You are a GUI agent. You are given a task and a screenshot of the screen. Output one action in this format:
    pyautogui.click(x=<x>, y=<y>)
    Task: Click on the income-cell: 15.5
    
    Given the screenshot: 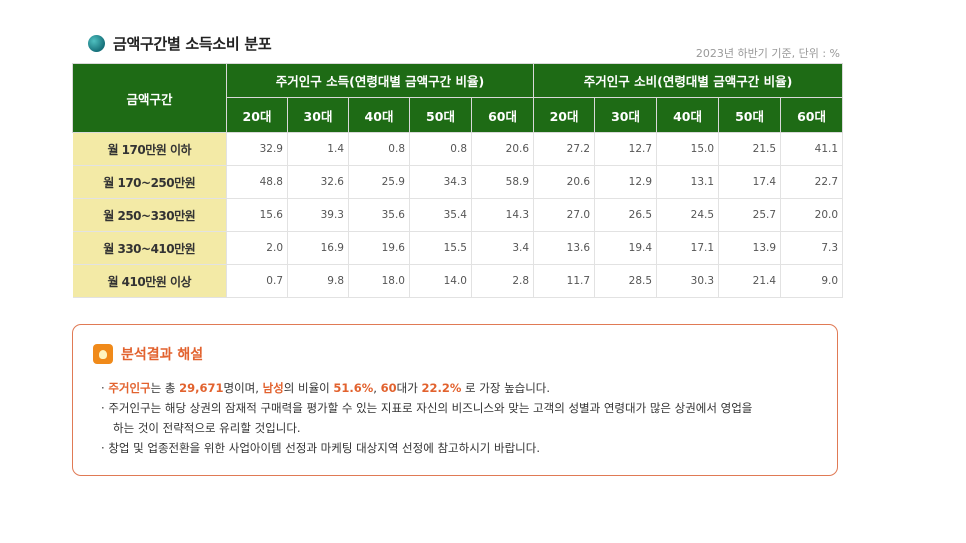 What is the action you would take?
    pyautogui.click(x=440, y=248)
    